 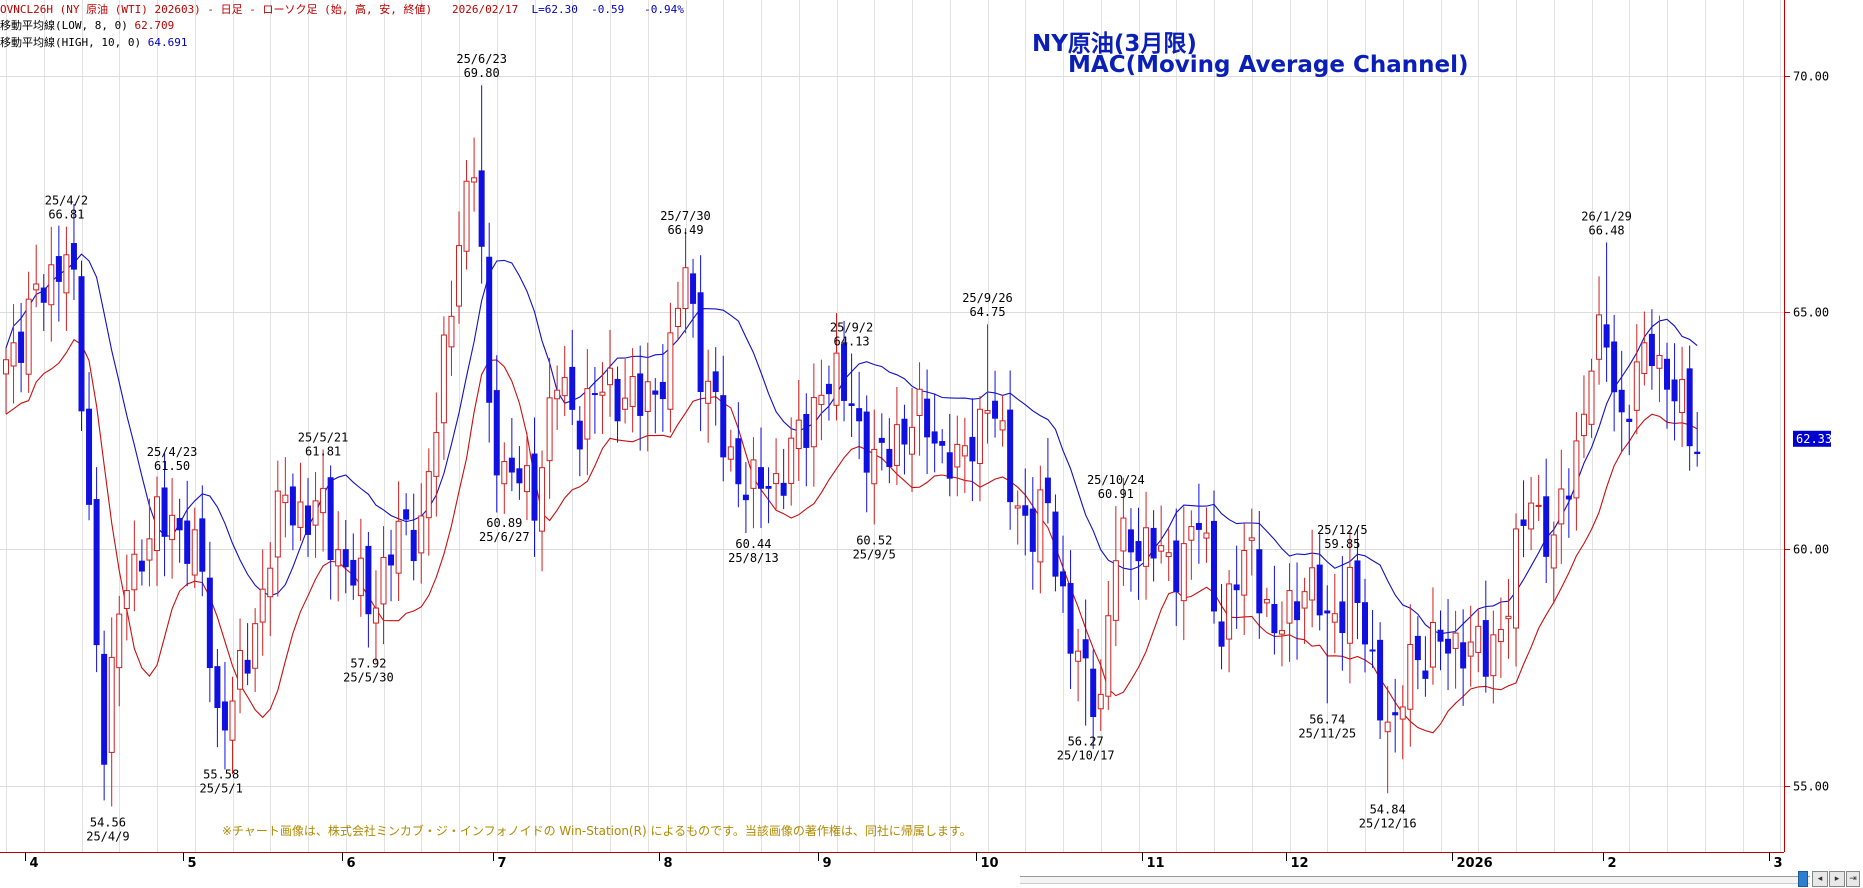 I want to click on scroll-left-icon: ◂, so click(x=1820, y=879).